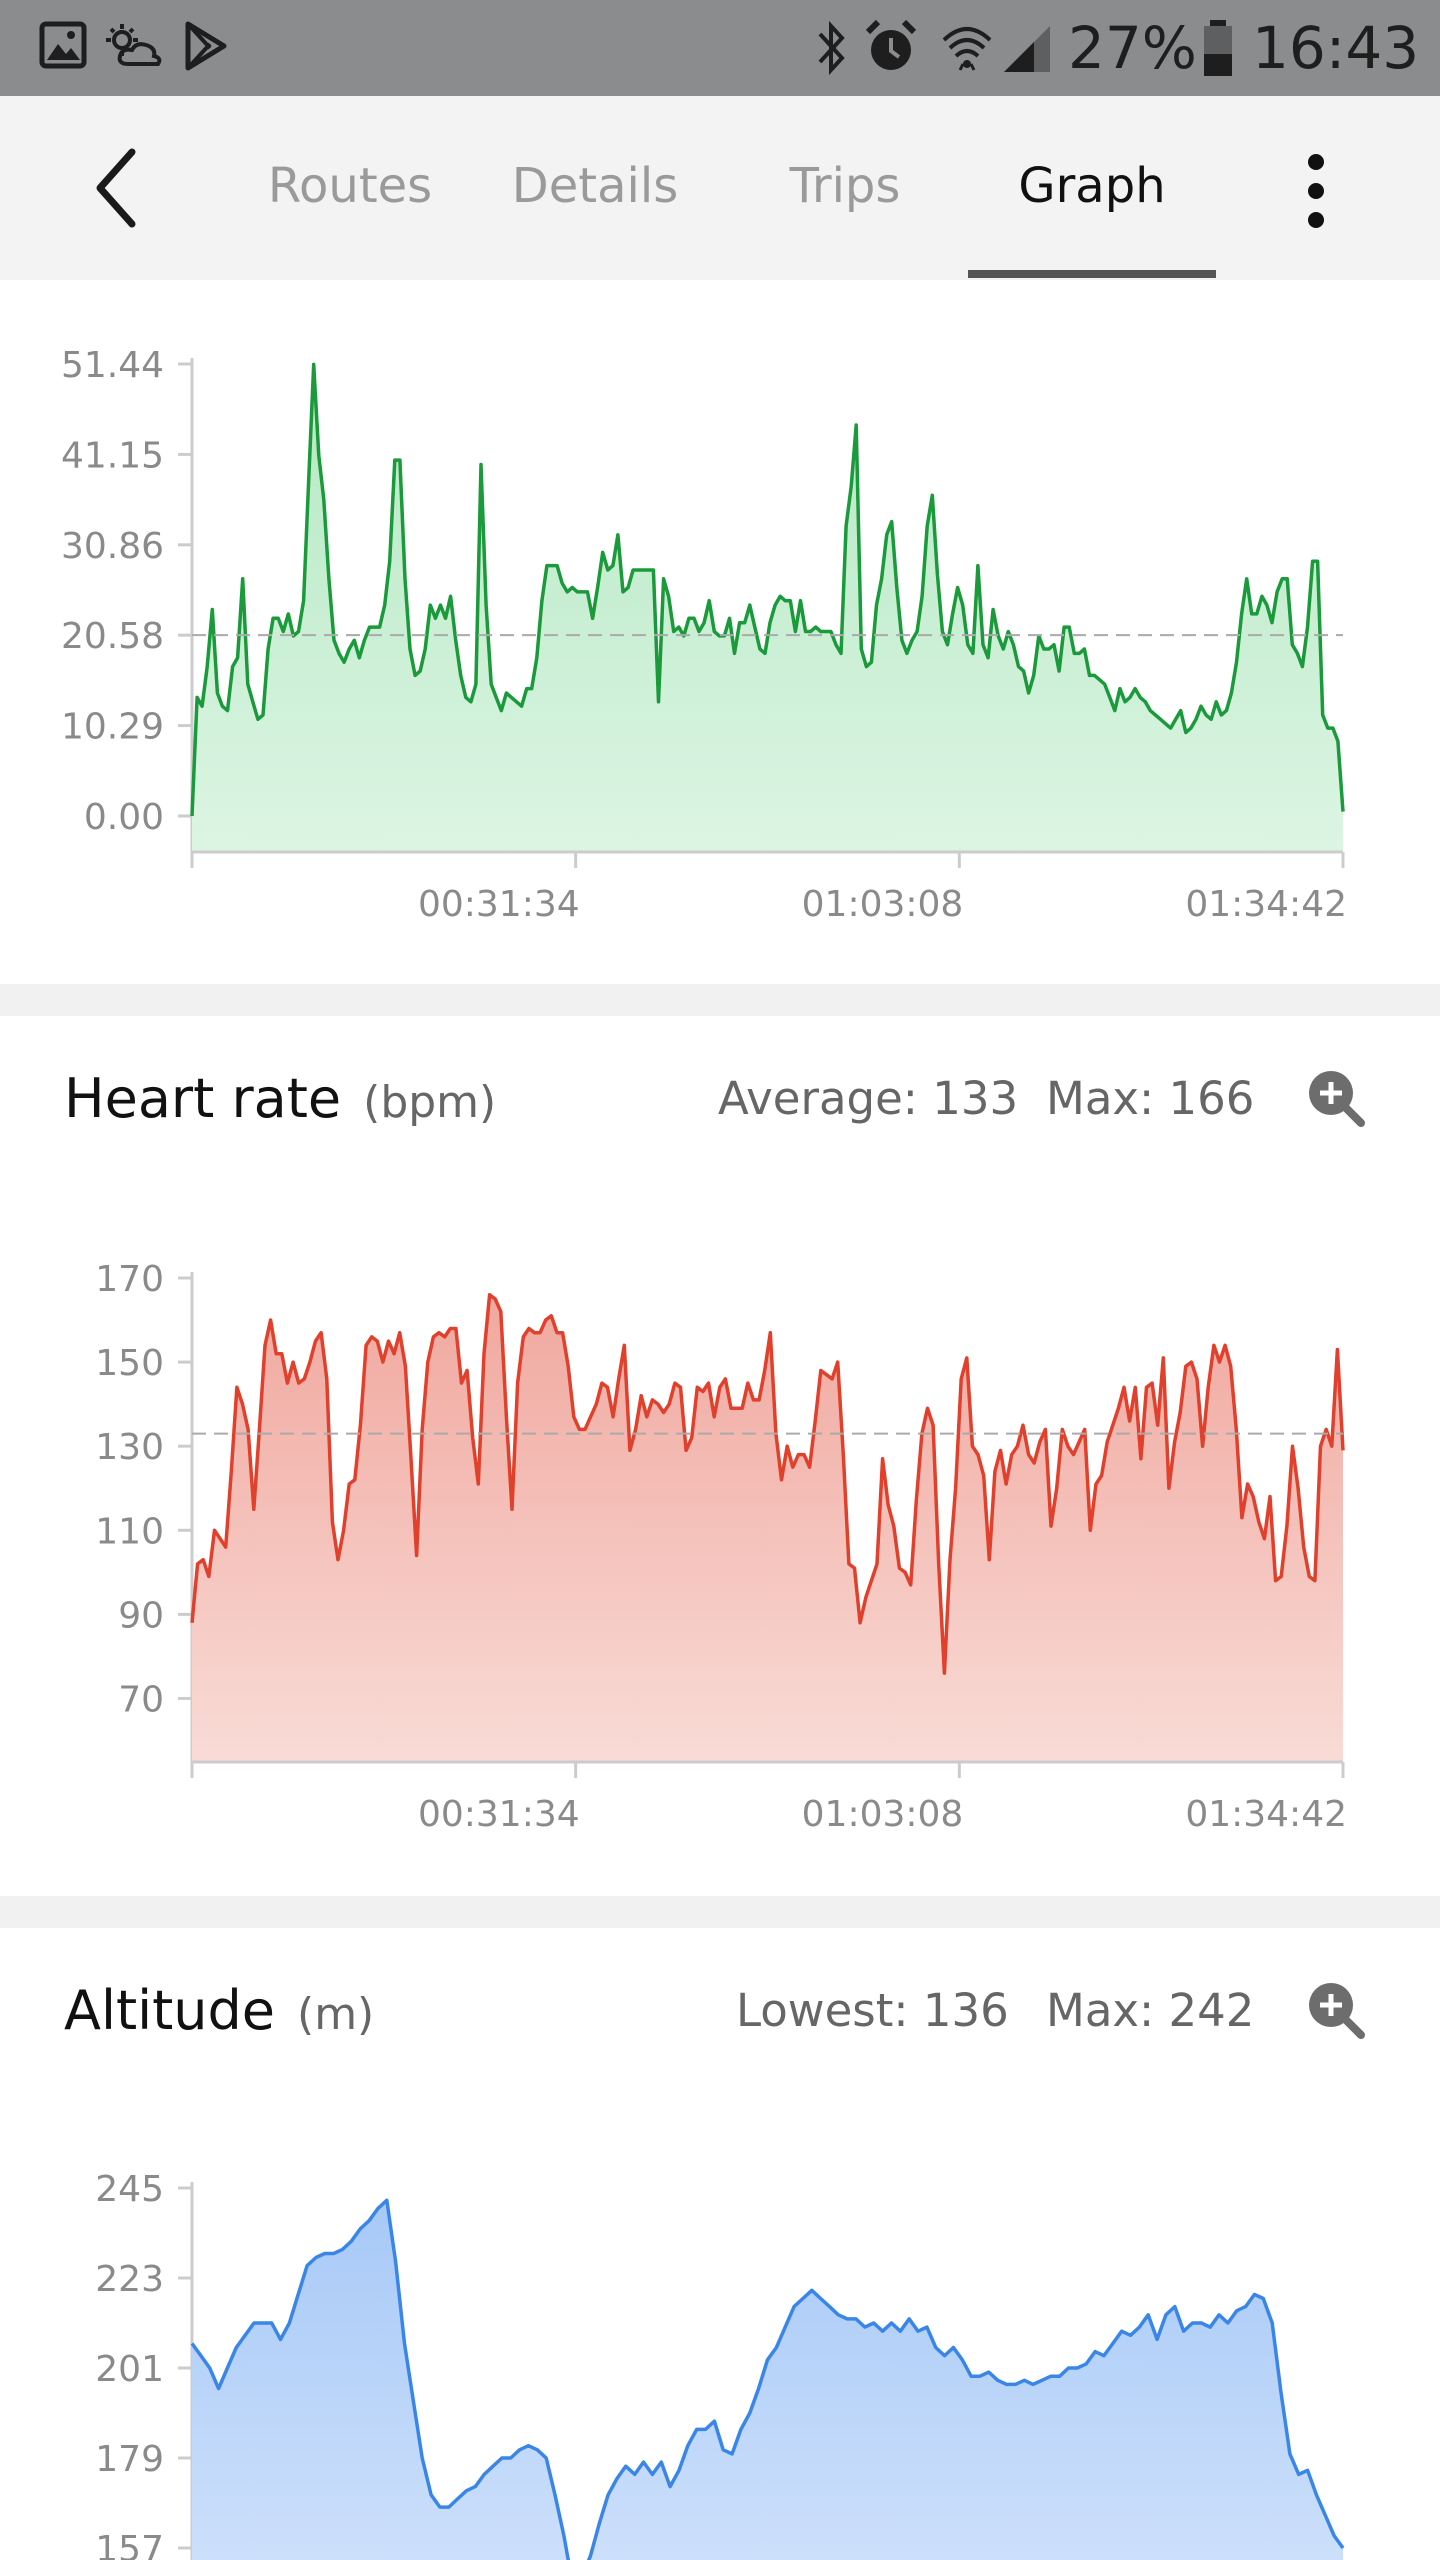 Image resolution: width=1440 pixels, height=2560 pixels. I want to click on heart-rate-title: Heart rate (bpm), so click(280, 1101).